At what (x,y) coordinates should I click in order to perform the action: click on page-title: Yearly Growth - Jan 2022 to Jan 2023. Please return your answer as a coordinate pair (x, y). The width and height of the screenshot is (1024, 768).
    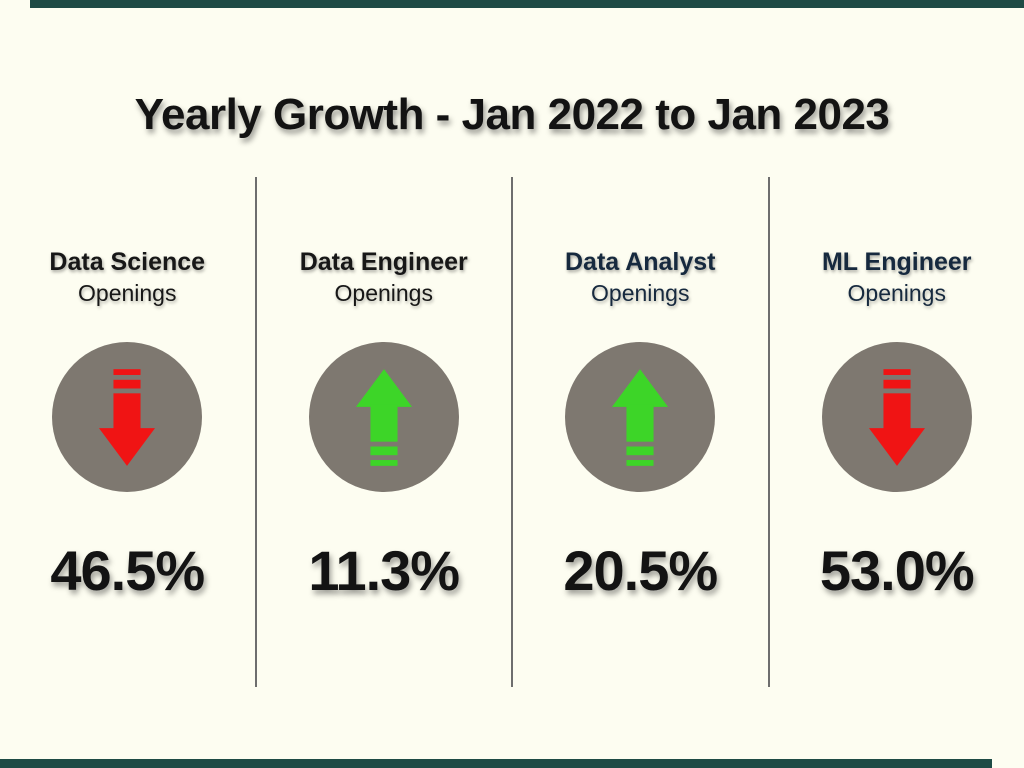
    Looking at the image, I should click on (512, 114).